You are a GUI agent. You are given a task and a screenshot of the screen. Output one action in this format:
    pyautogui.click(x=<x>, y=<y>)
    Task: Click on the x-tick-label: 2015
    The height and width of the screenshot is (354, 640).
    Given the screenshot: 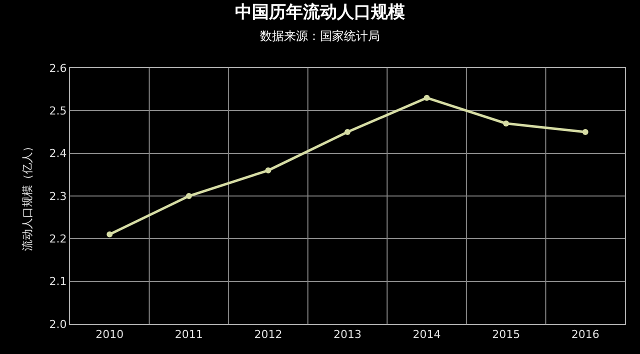 What is the action you would take?
    pyautogui.click(x=506, y=335)
    